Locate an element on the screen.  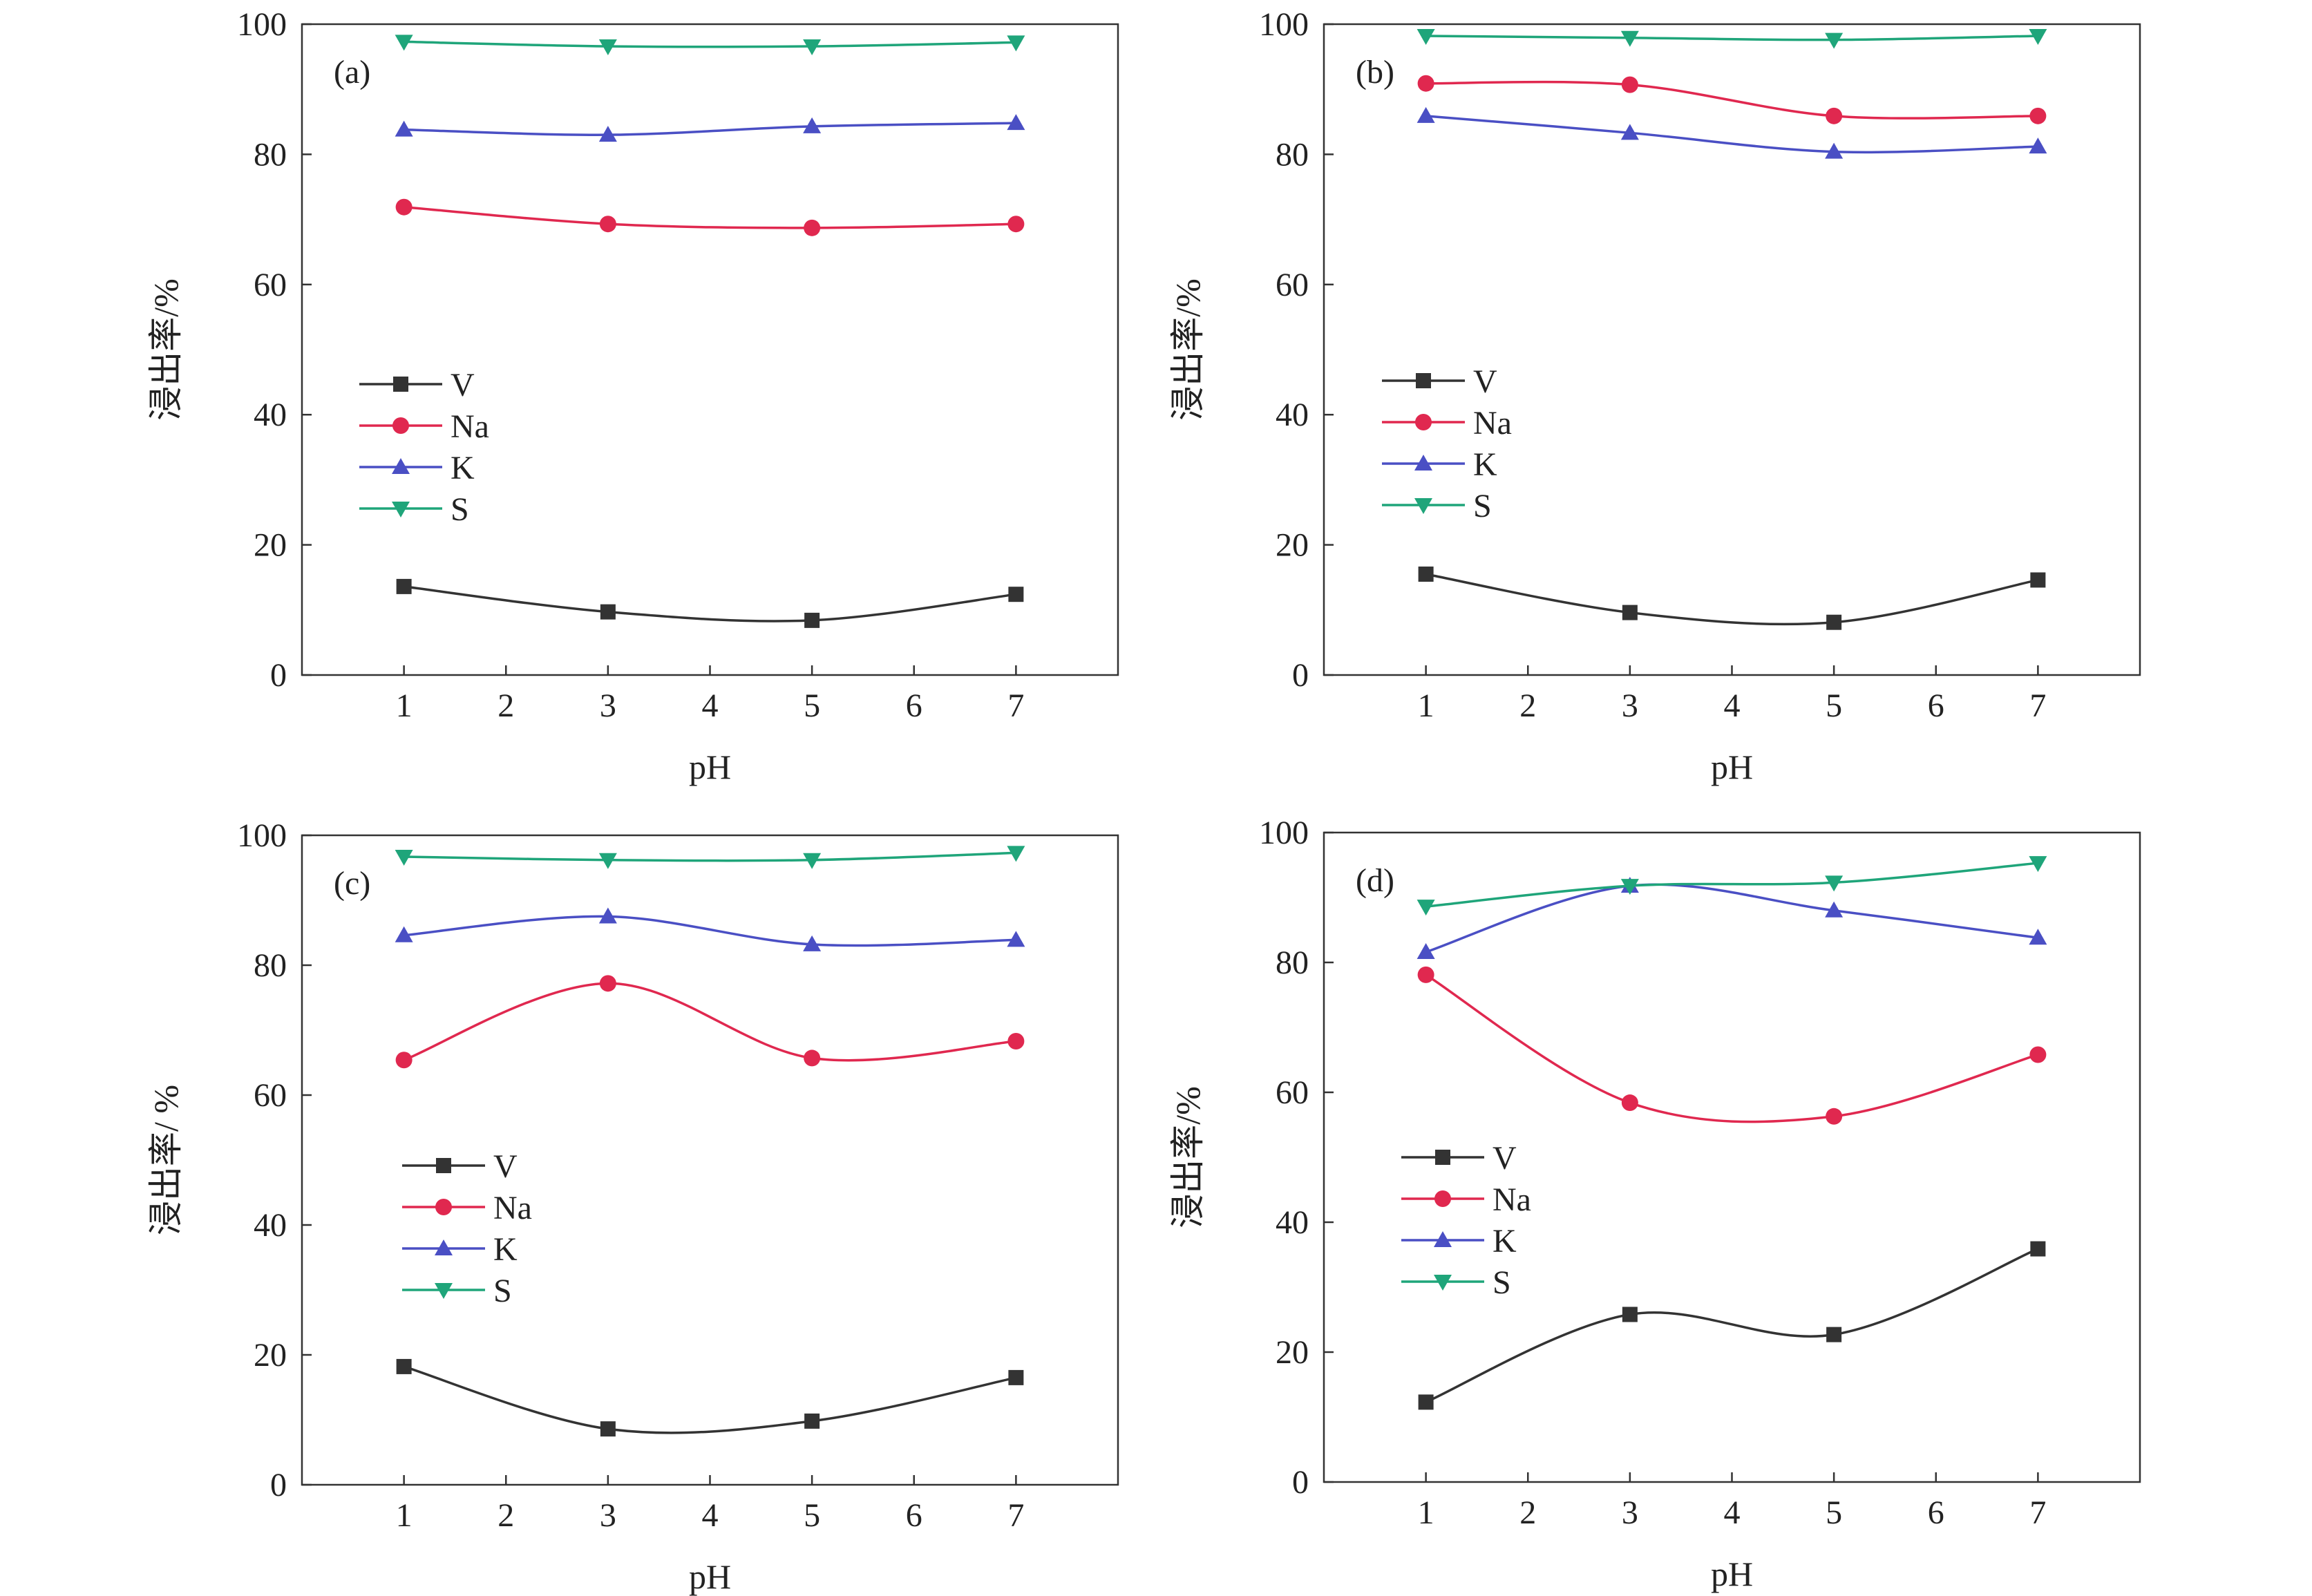
legend-label-s: S is located at coordinates (502, 1291).